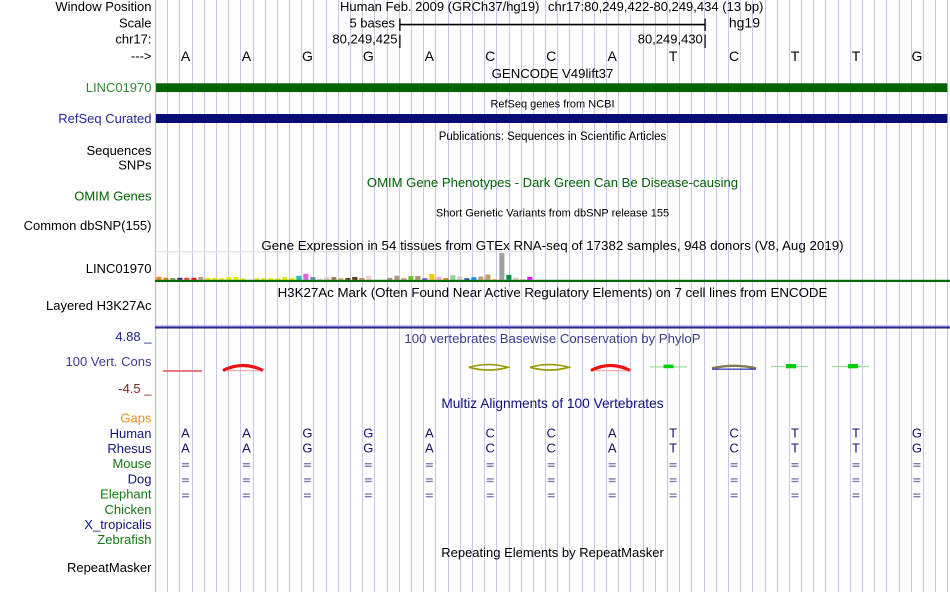 The width and height of the screenshot is (950, 597). What do you see at coordinates (118, 524) in the screenshot?
I see `svg-text: X_tropicalis` at bounding box center [118, 524].